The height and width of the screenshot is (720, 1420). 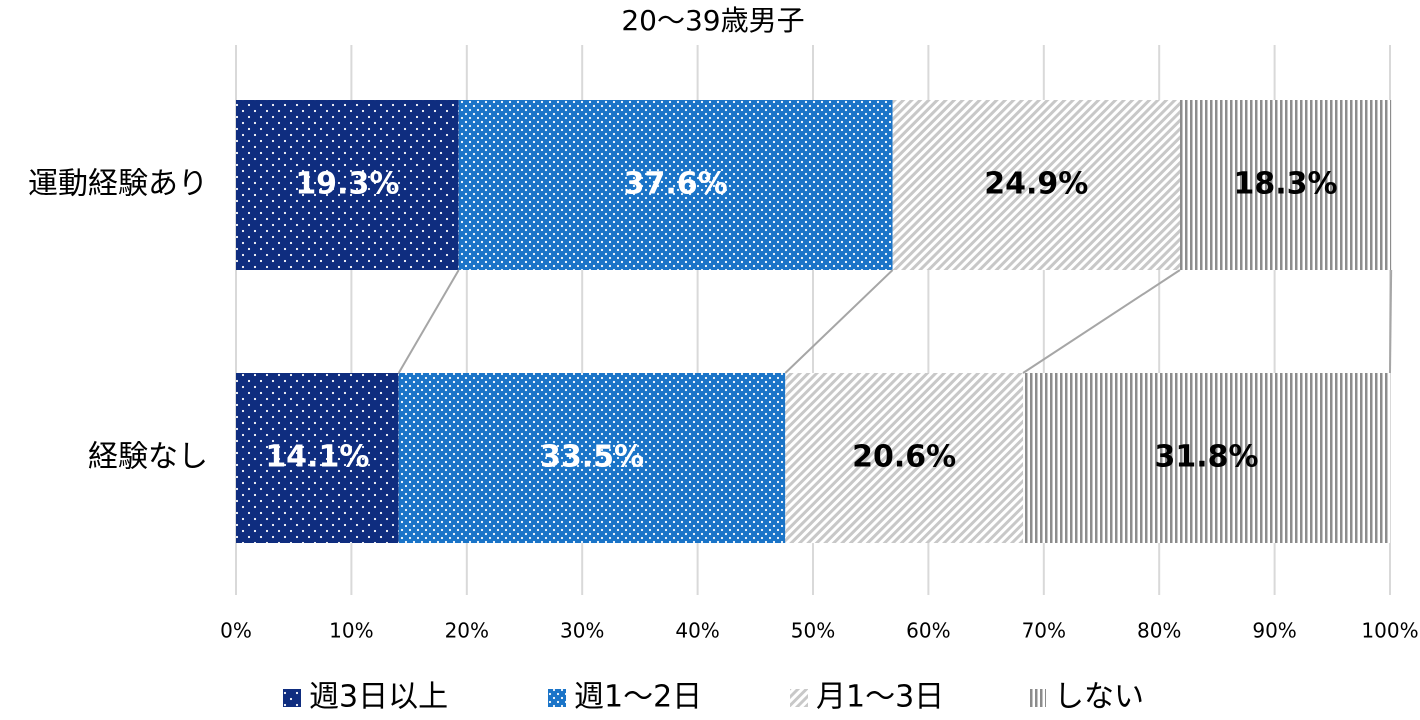 What do you see at coordinates (236, 631) in the screenshot?
I see `x-tick-label: 0%` at bounding box center [236, 631].